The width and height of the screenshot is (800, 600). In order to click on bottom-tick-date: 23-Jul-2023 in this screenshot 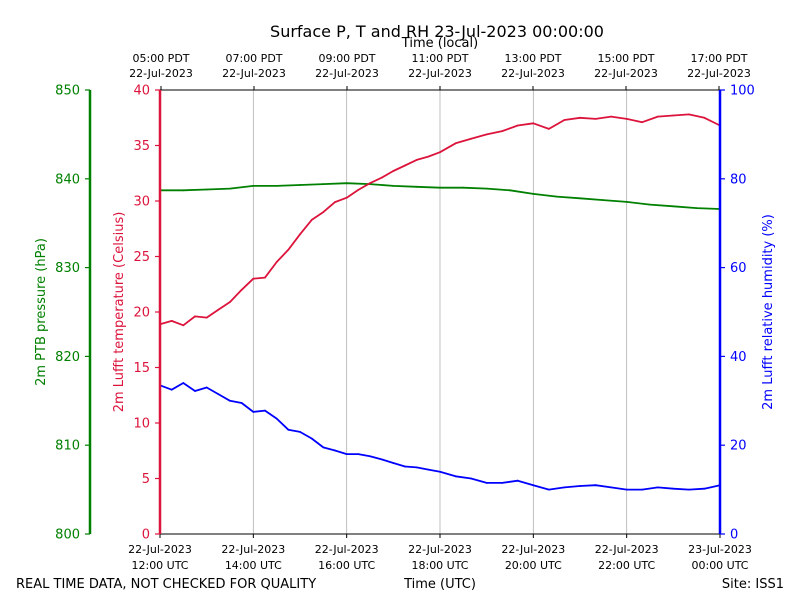, I will do `click(720, 549)`.